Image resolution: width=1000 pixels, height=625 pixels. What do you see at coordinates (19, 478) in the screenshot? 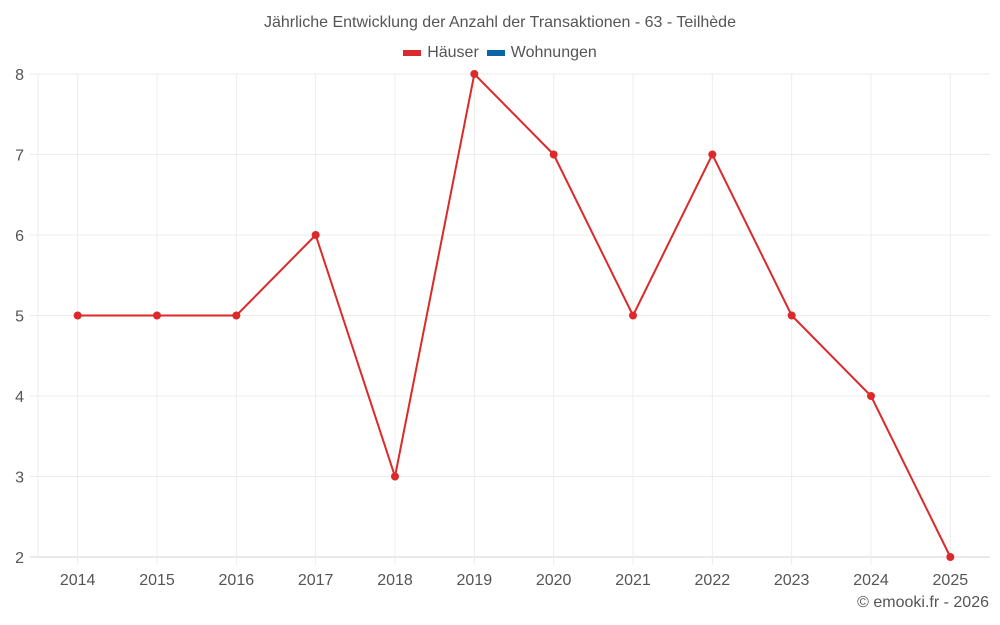
I see `y-axis-tick-label: 3` at bounding box center [19, 478].